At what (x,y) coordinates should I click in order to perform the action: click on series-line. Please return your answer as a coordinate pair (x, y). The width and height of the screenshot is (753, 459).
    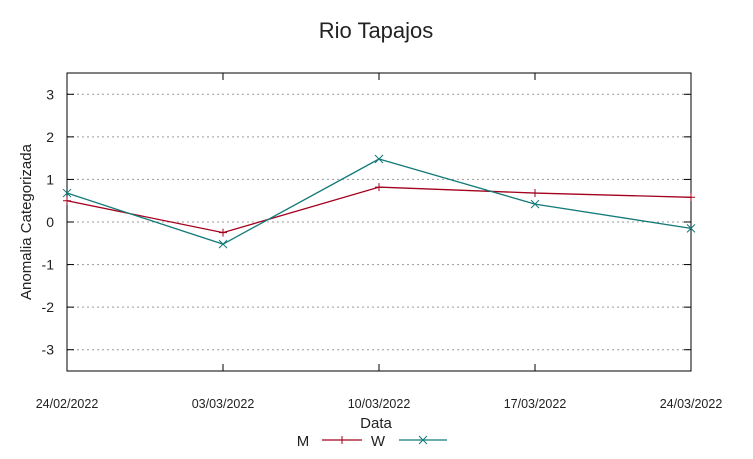
    Looking at the image, I should click on (379, 210).